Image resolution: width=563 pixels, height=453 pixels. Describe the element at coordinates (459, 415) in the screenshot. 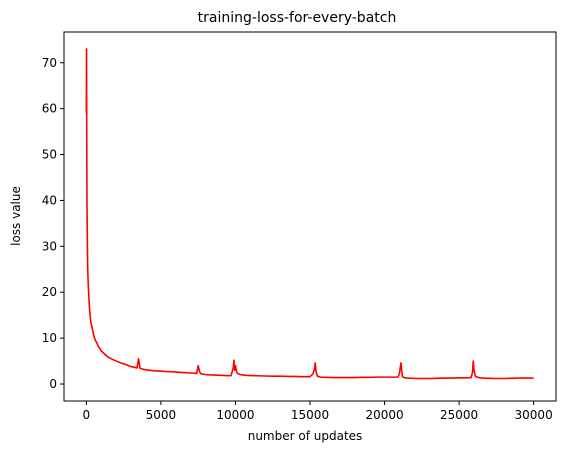

I see `x-tick-label: 25000` at that location.